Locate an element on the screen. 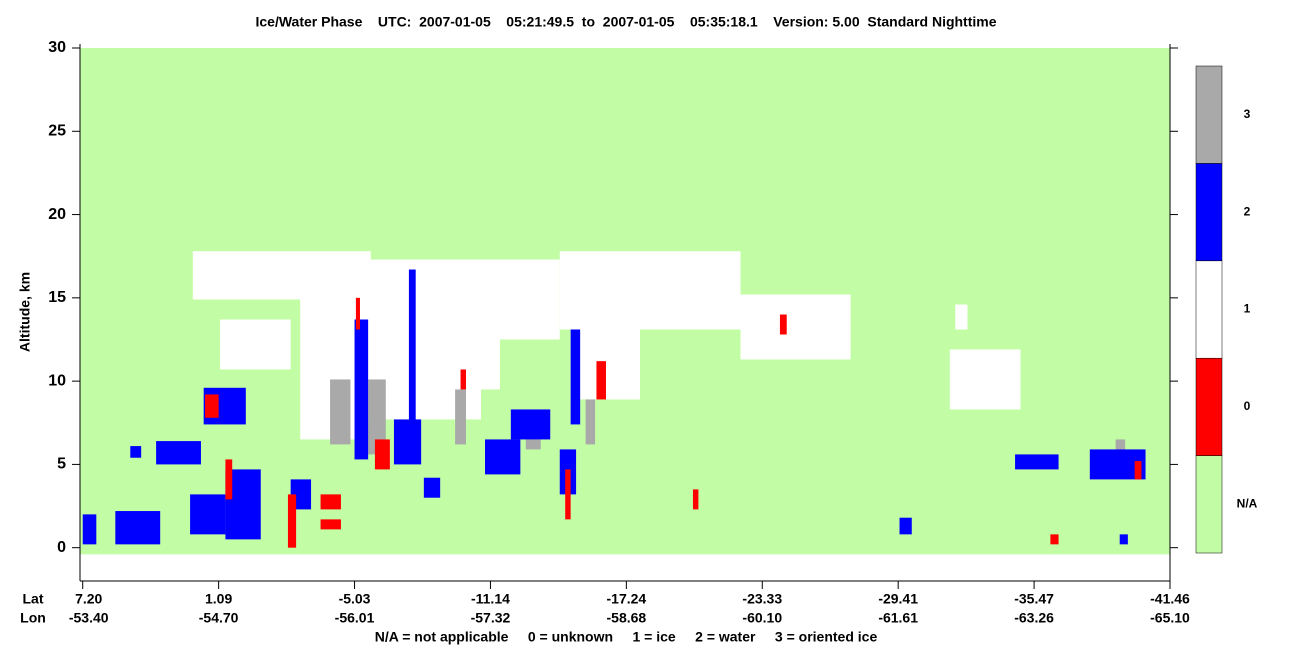  y-axis-label: Altitude, km is located at coordinates (25, 312).